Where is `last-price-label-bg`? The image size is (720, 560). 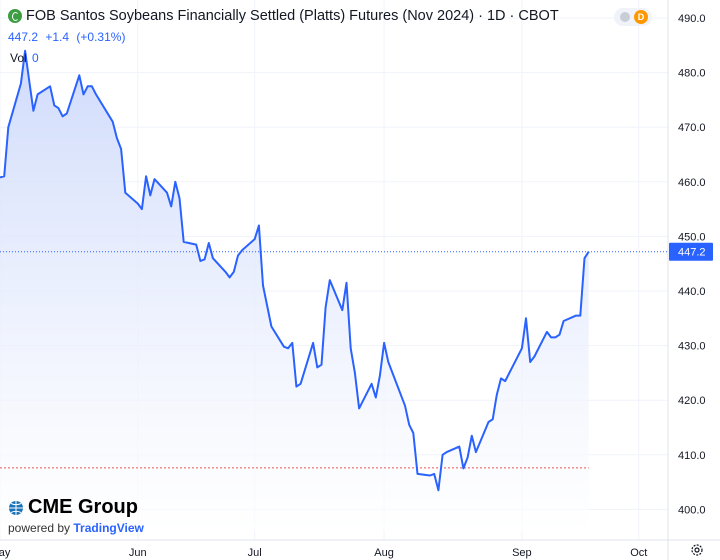
last-price-label-bg is located at coordinates (691, 251).